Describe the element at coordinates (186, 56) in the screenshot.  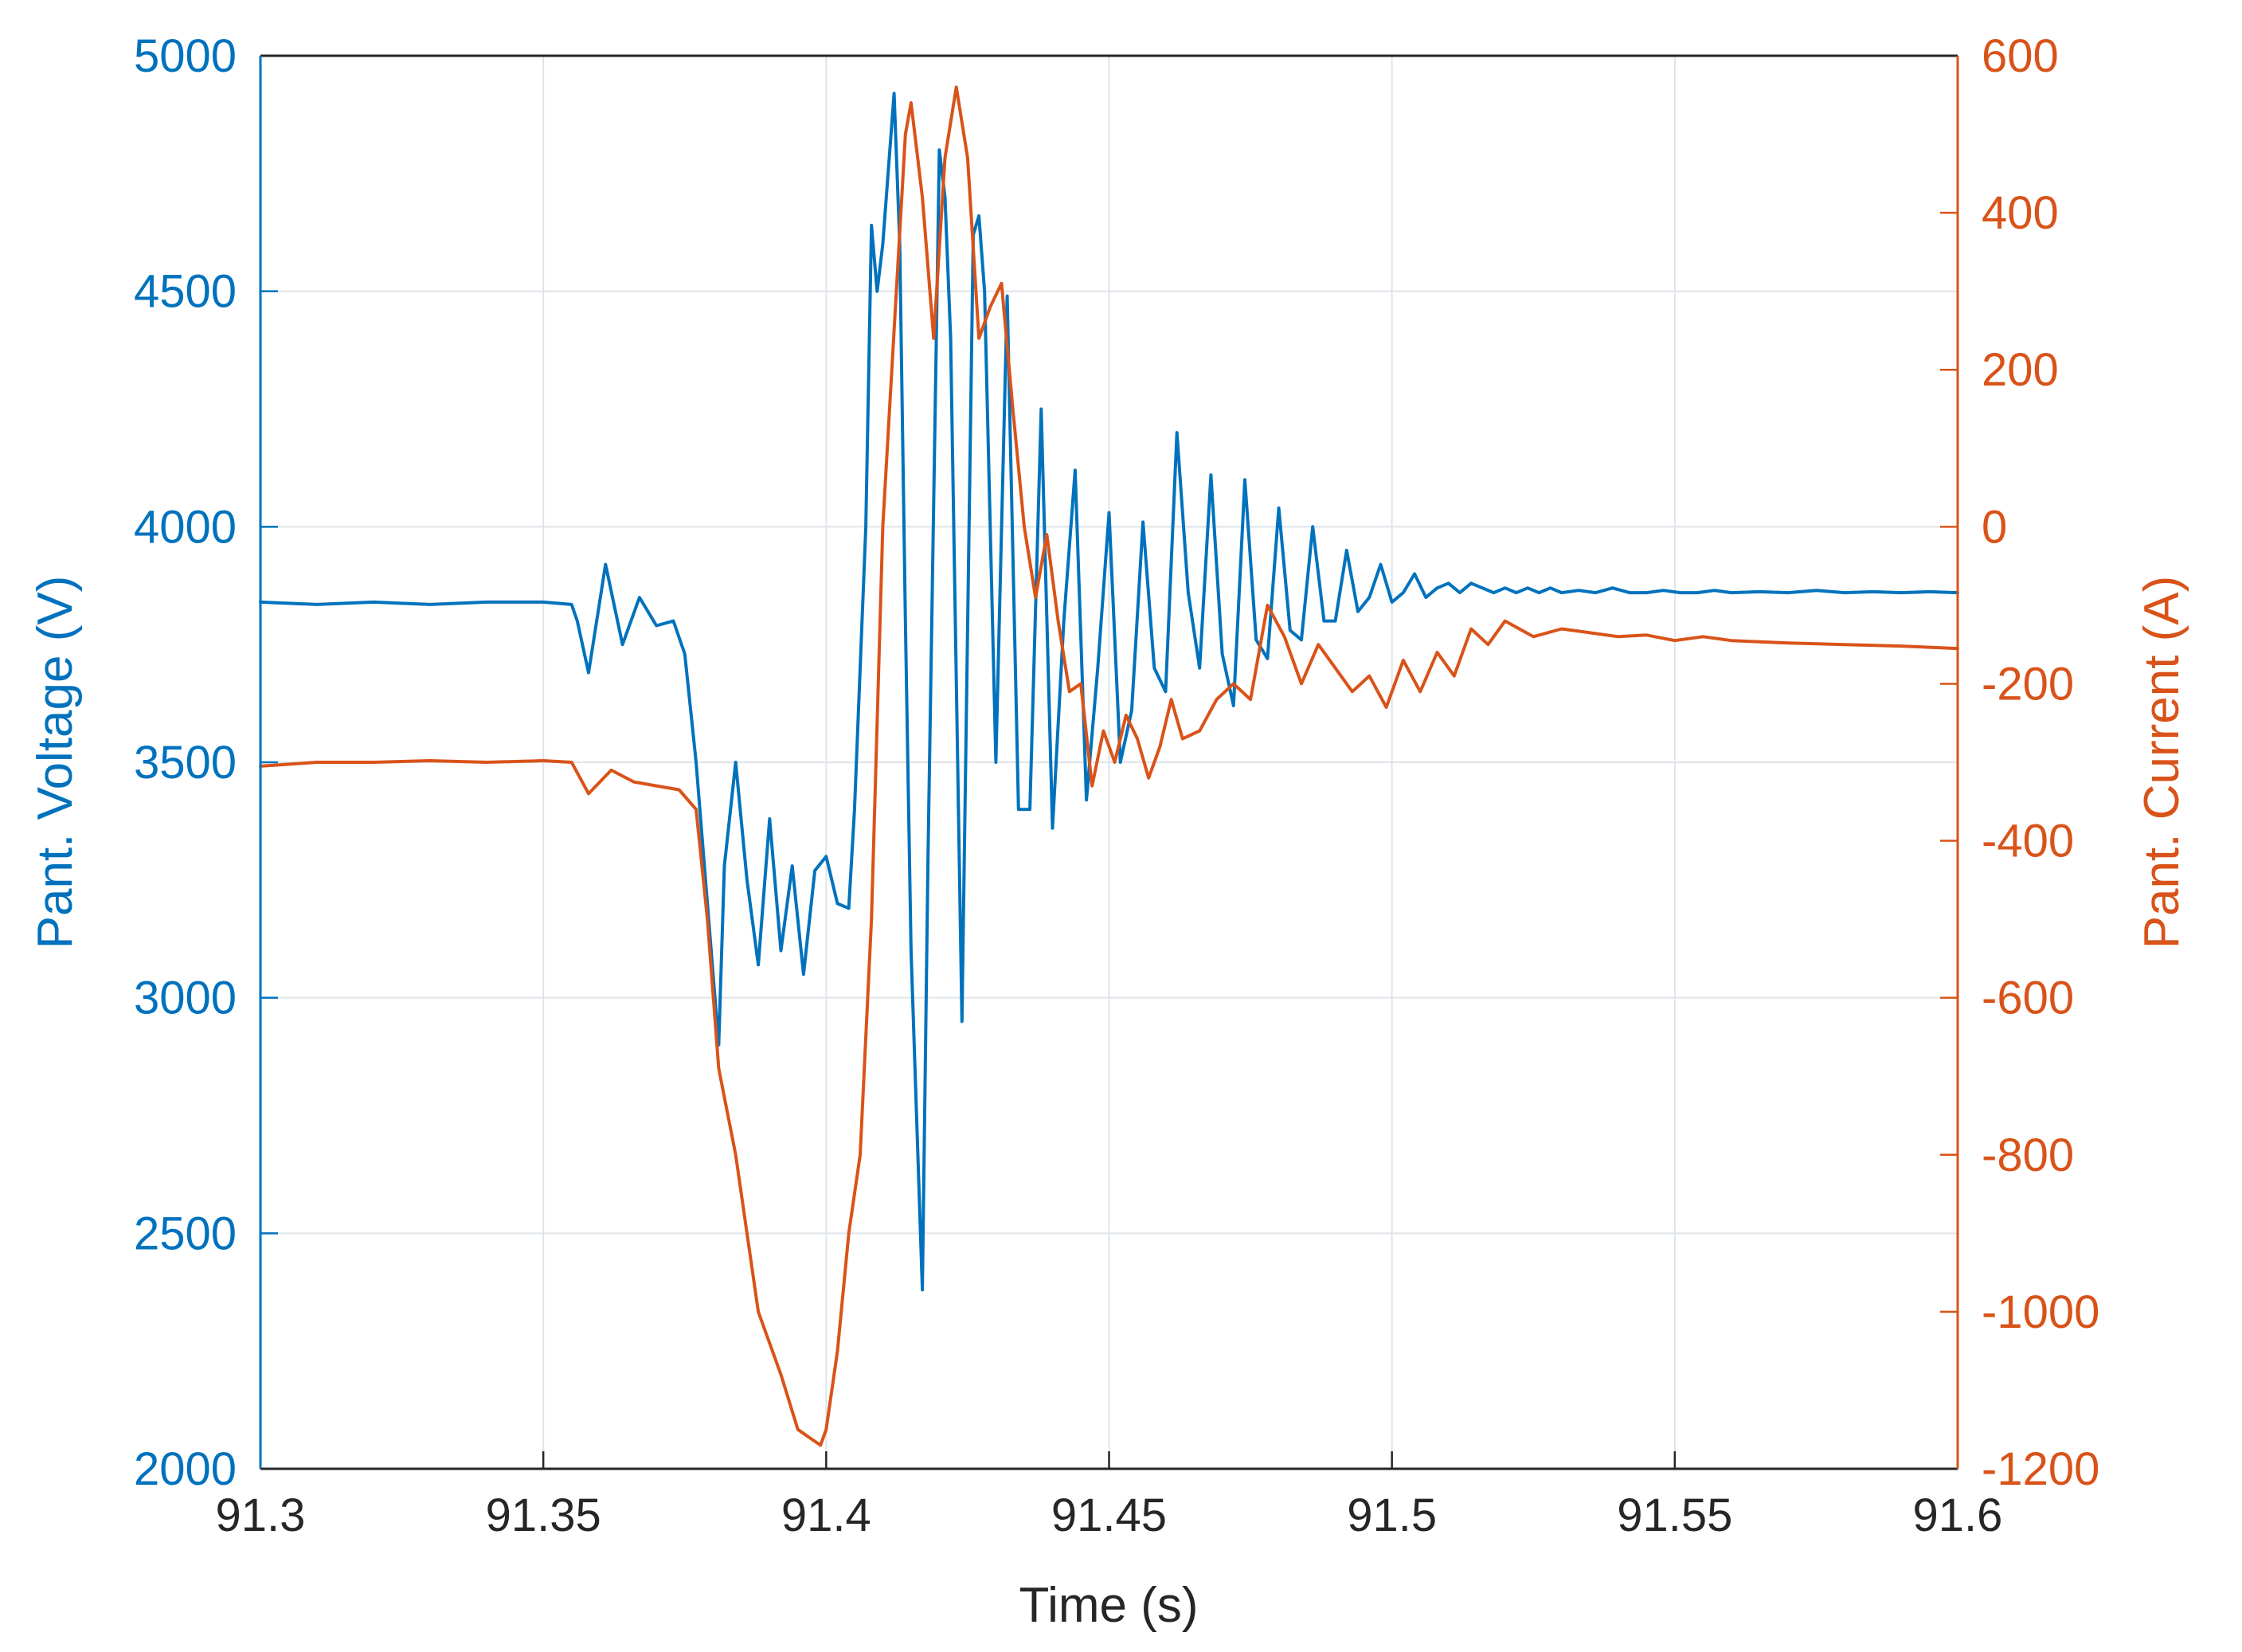
I see `y-left-tick-label: 5000` at that location.